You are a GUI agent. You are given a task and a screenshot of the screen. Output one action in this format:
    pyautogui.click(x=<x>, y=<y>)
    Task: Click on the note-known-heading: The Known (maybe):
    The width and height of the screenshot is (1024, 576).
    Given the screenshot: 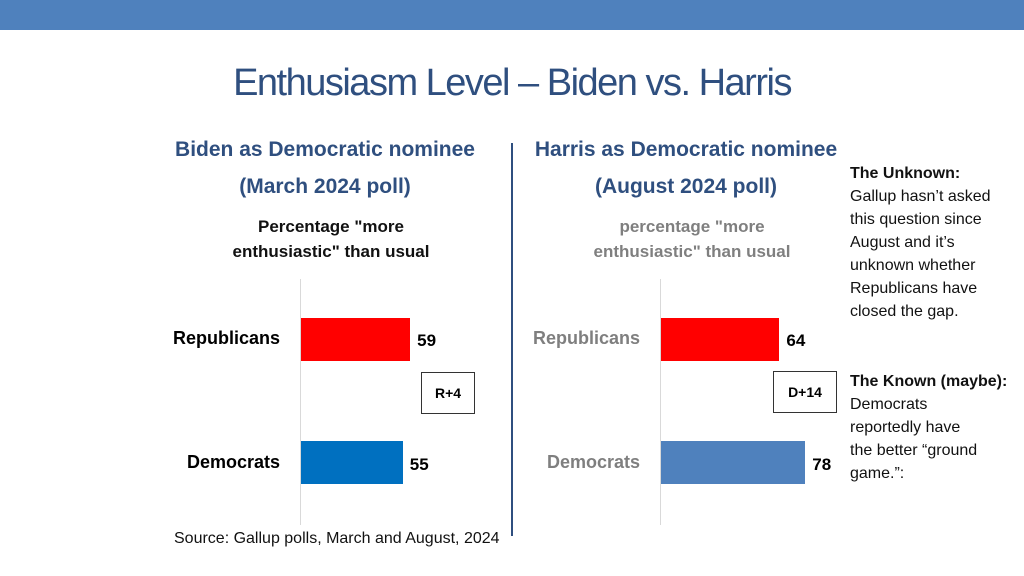 What is the action you would take?
    pyautogui.click(x=929, y=381)
    